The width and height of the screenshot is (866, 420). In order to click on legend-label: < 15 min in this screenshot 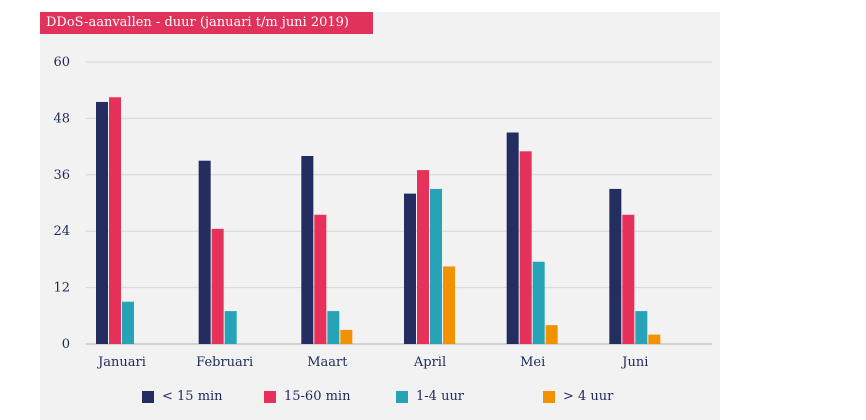, I will do `click(192, 396)`.